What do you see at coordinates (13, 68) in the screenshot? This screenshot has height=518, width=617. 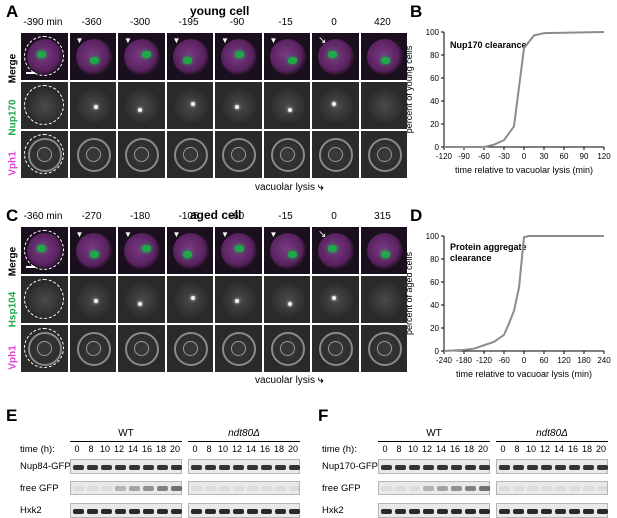 I see `panel-a-row-merge: Merge` at bounding box center [13, 68].